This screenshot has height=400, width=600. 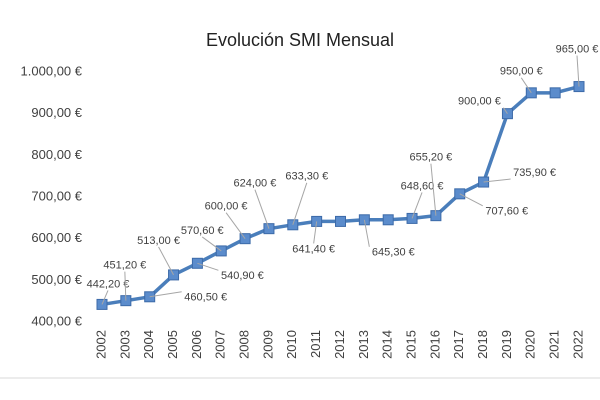 What do you see at coordinates (300, 40) in the screenshot?
I see `chart-title: Evolución SMI Mensual` at bounding box center [300, 40].